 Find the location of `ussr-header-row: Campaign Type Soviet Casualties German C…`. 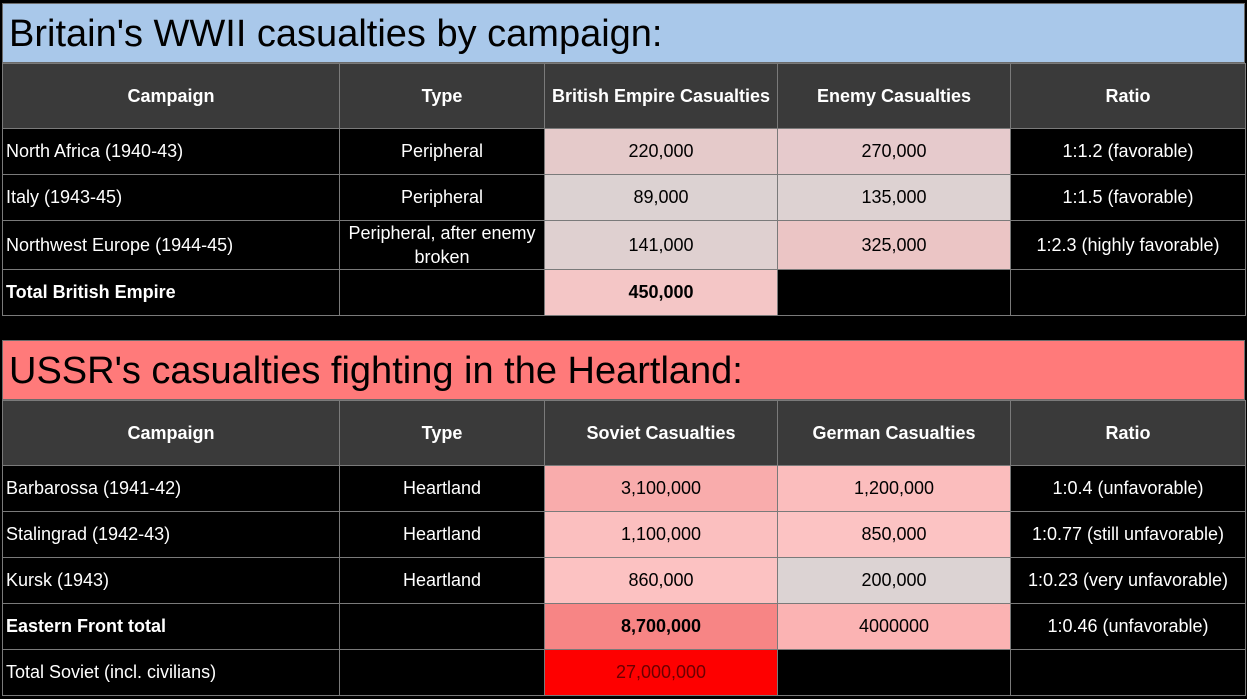

ussr-header-row: Campaign Type Soviet Casualties German C… is located at coordinates (624, 433).